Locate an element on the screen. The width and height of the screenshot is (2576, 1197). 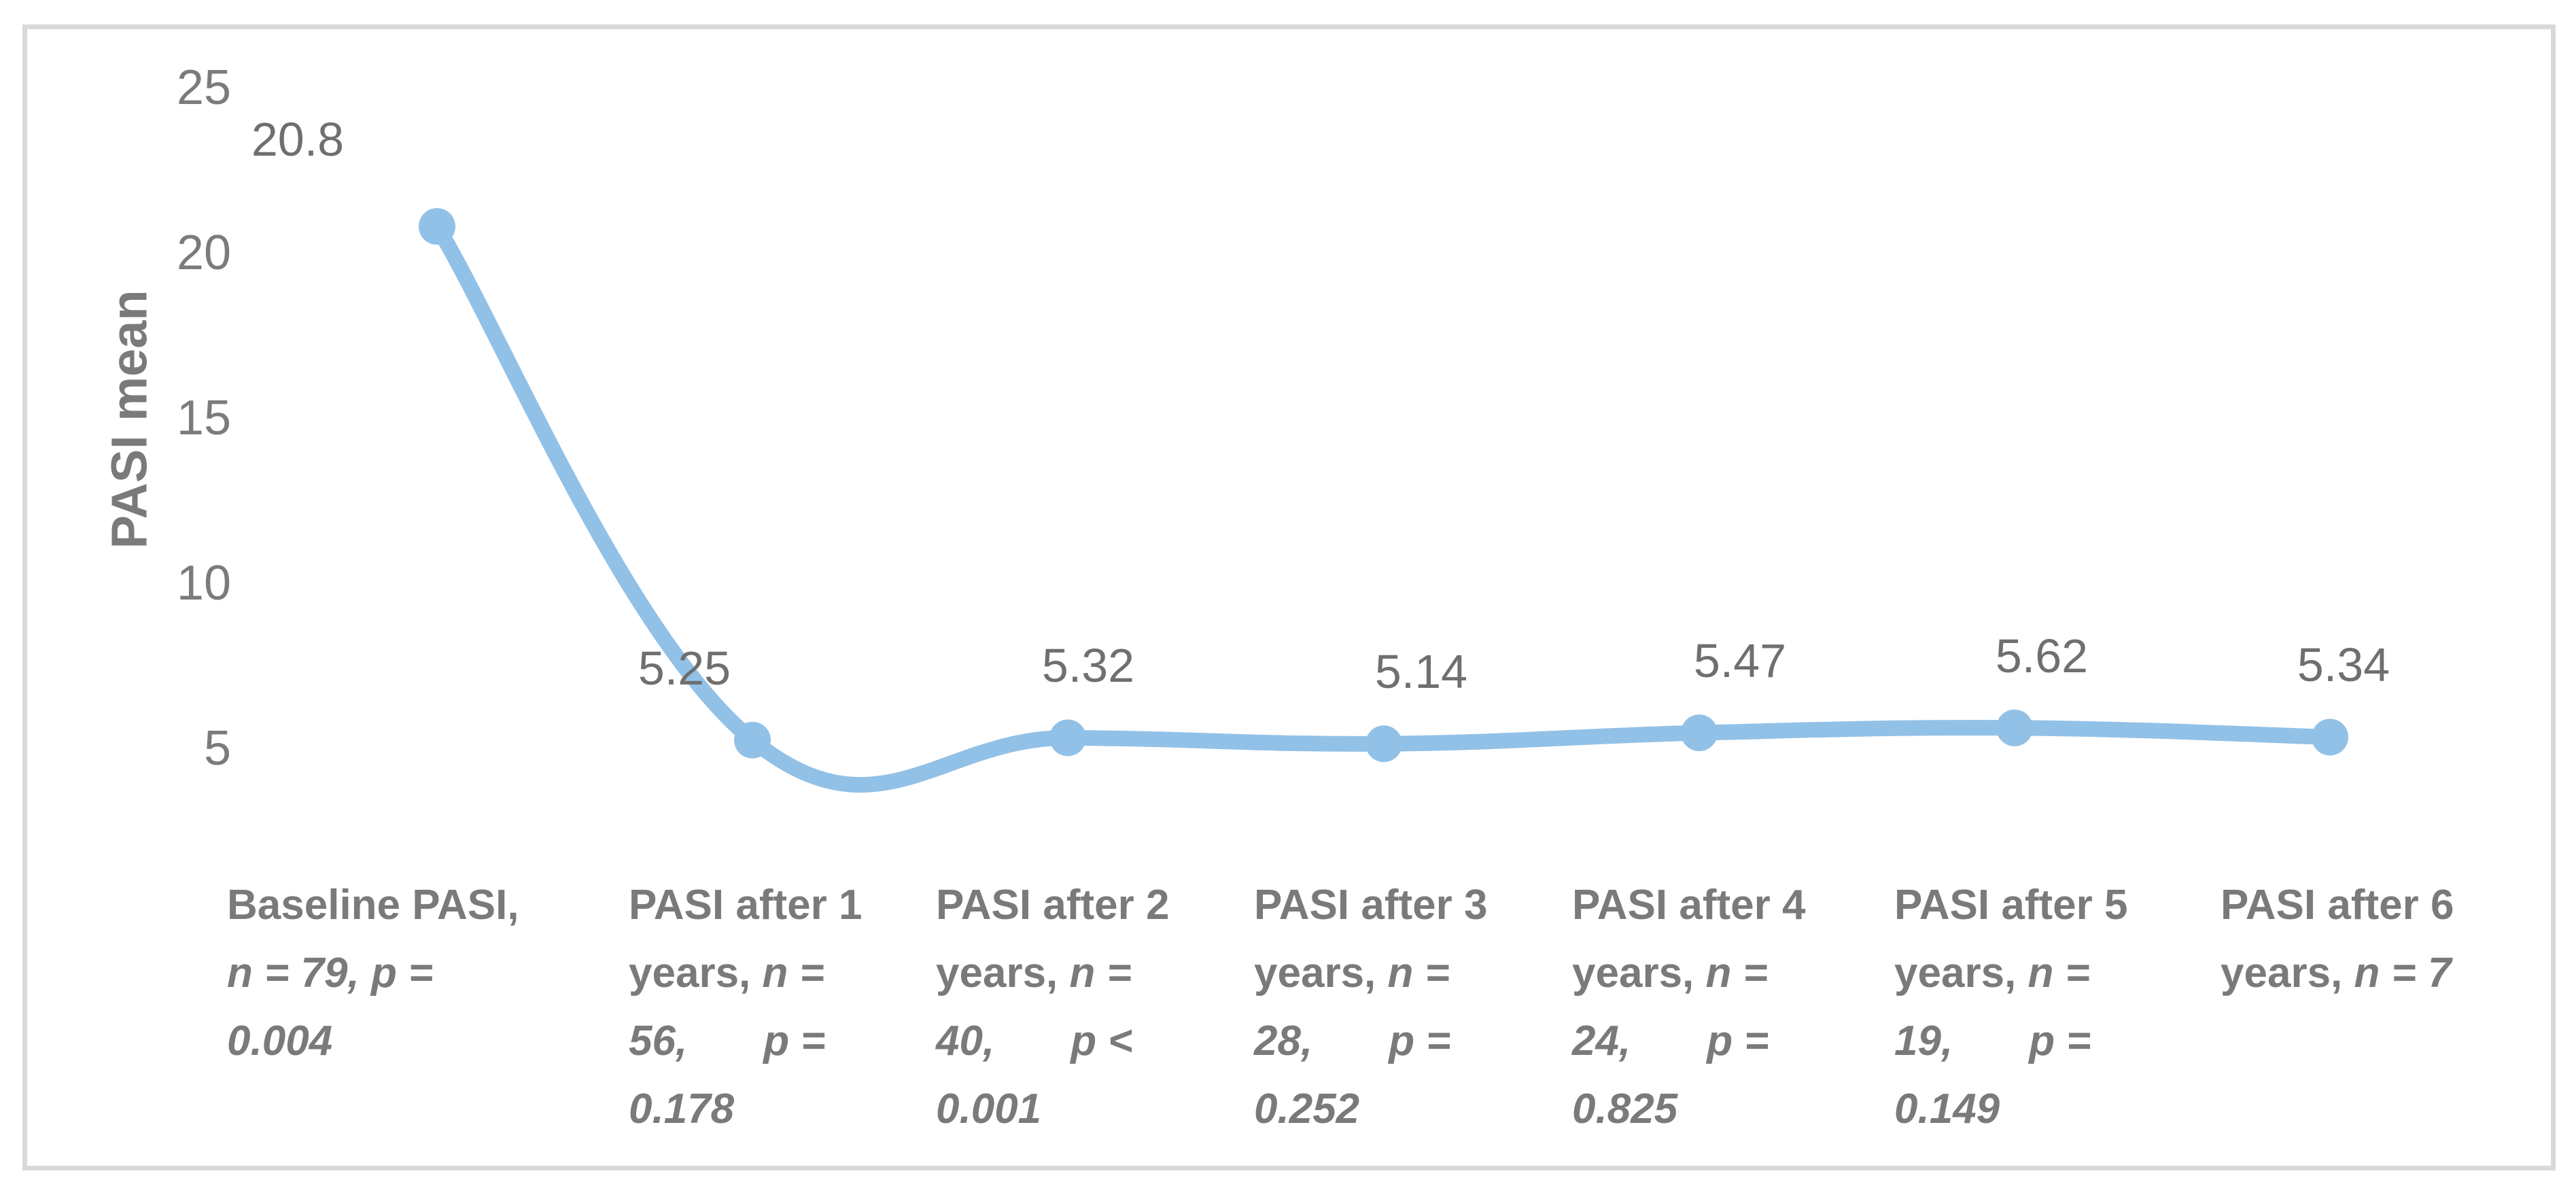
data-point-label: 5.62 is located at coordinates (2042, 655).